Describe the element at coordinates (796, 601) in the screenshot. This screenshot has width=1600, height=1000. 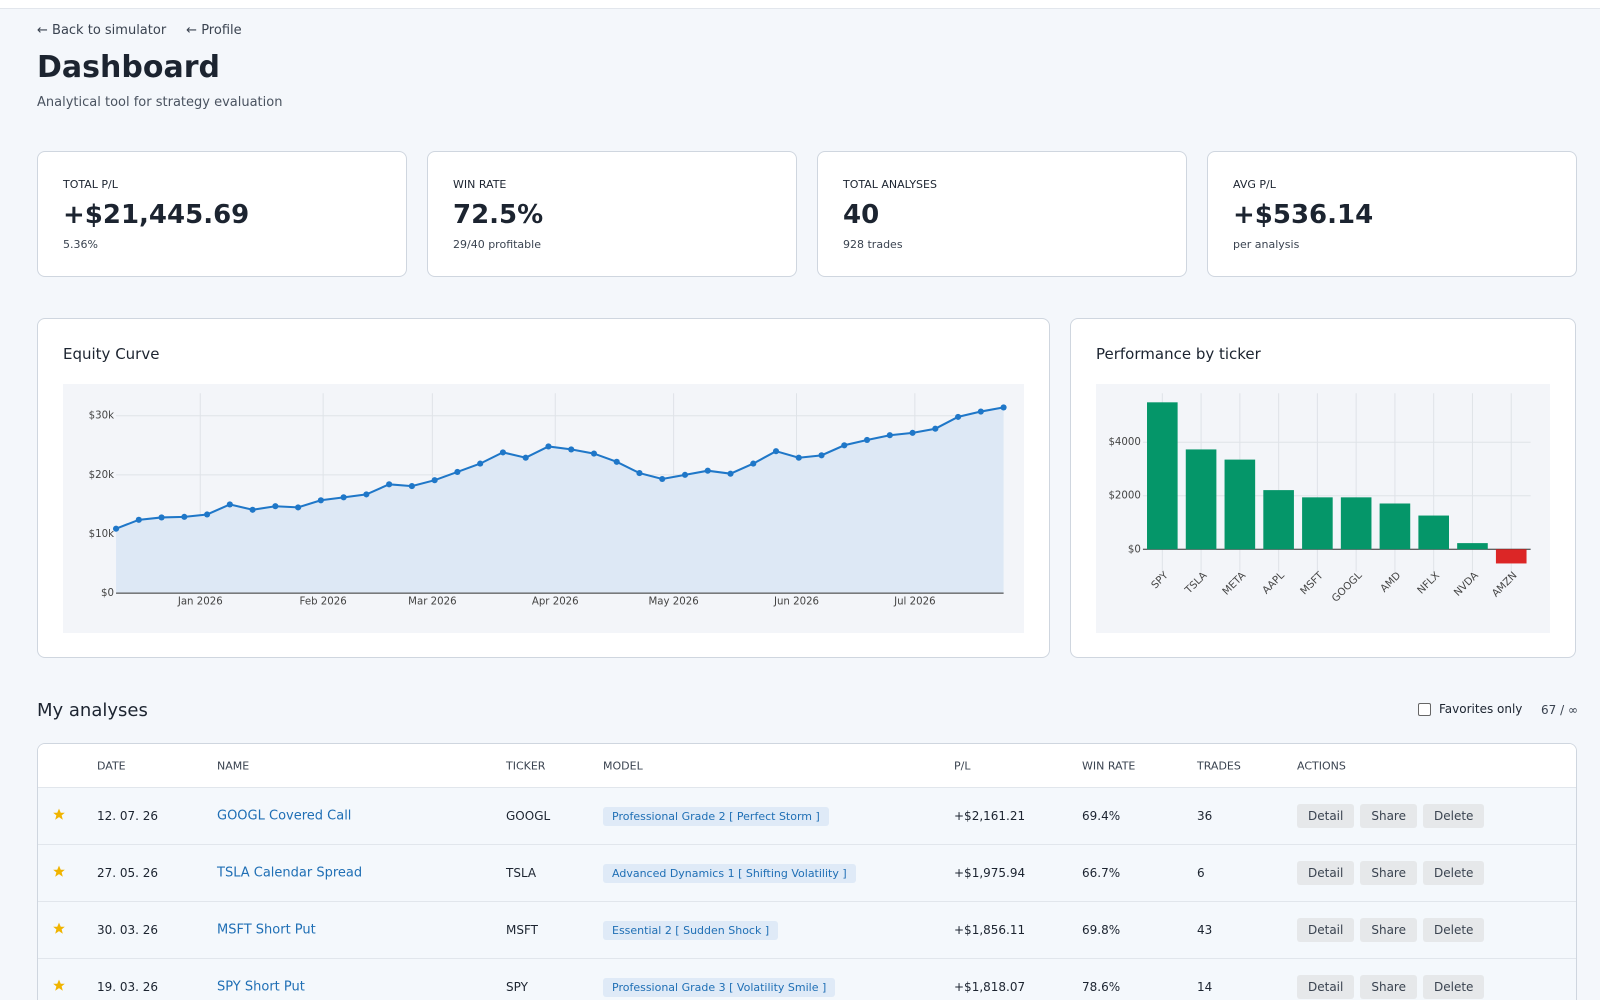
I see `x-tick-label: Jun 2026` at that location.